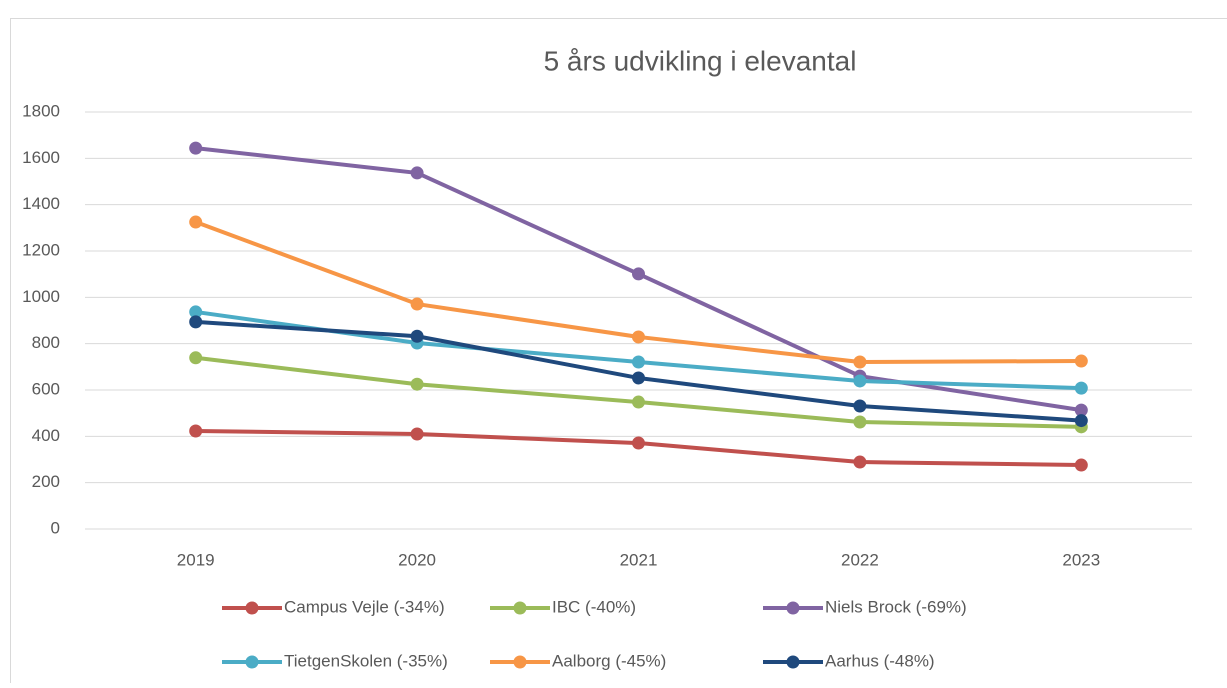  Describe the element at coordinates (46, 435) in the screenshot. I see `y-tick-label: 400` at that location.